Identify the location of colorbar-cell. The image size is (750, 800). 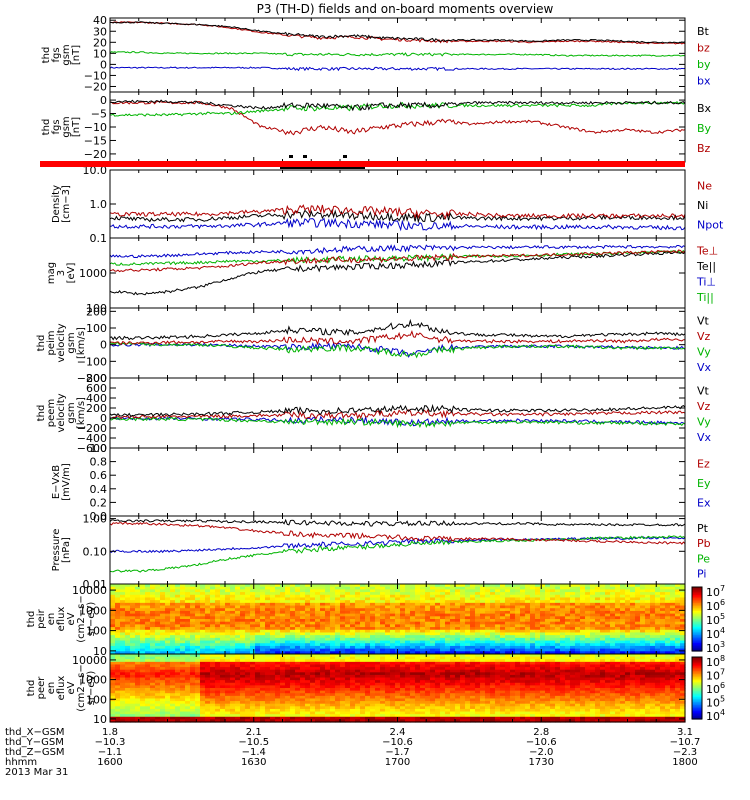
(697, 594).